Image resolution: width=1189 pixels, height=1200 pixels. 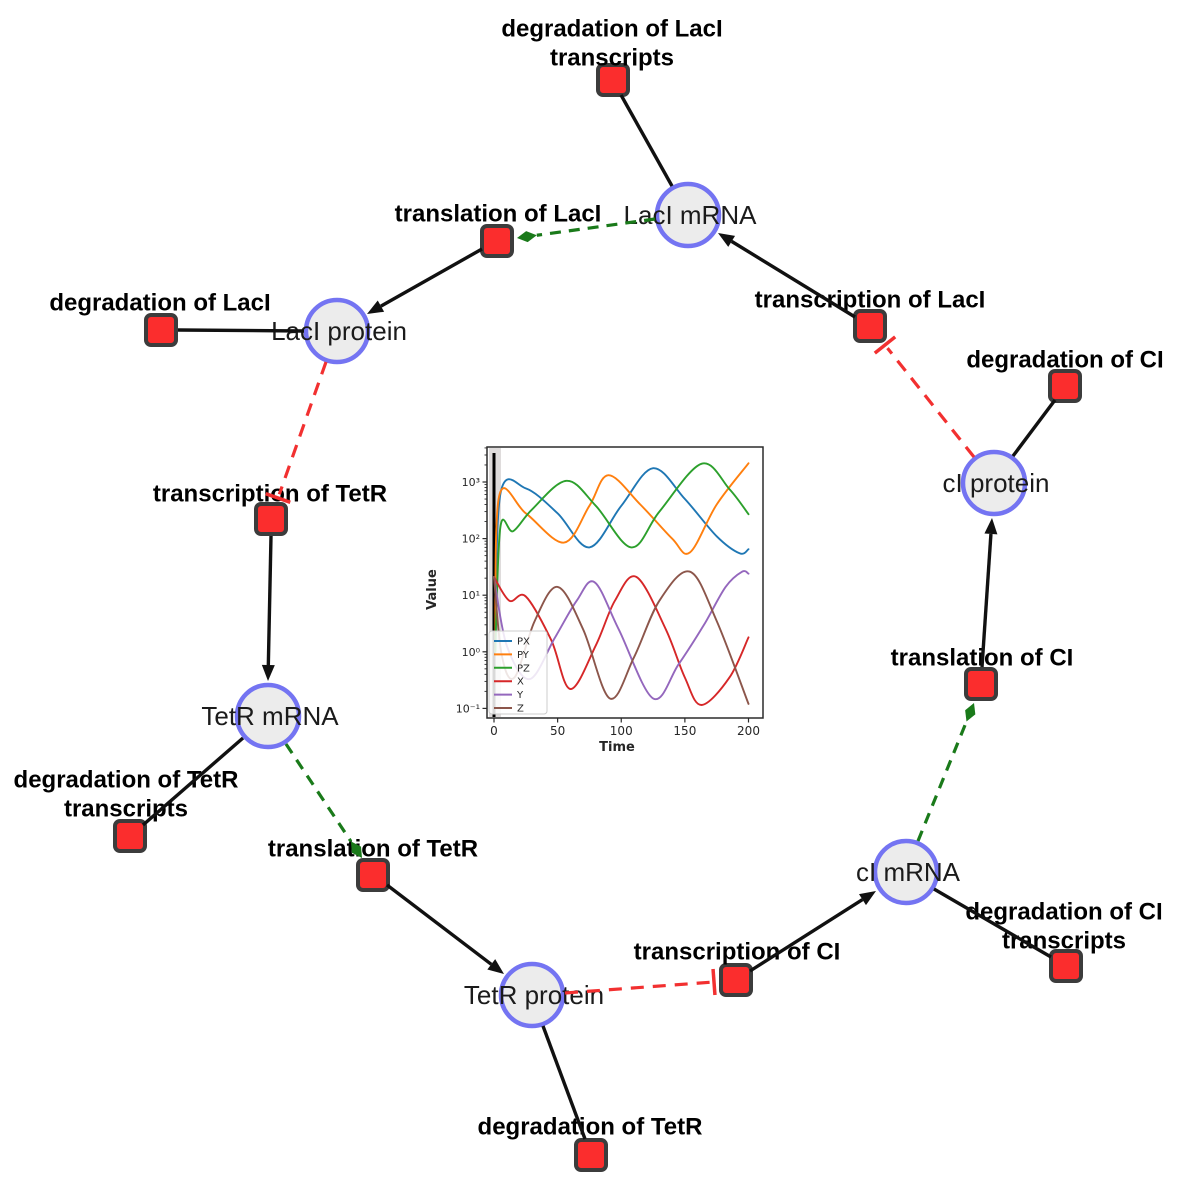 What do you see at coordinates (806, 935) in the screenshot?
I see `edge-transcription-of-ci--ci-mrna` at bounding box center [806, 935].